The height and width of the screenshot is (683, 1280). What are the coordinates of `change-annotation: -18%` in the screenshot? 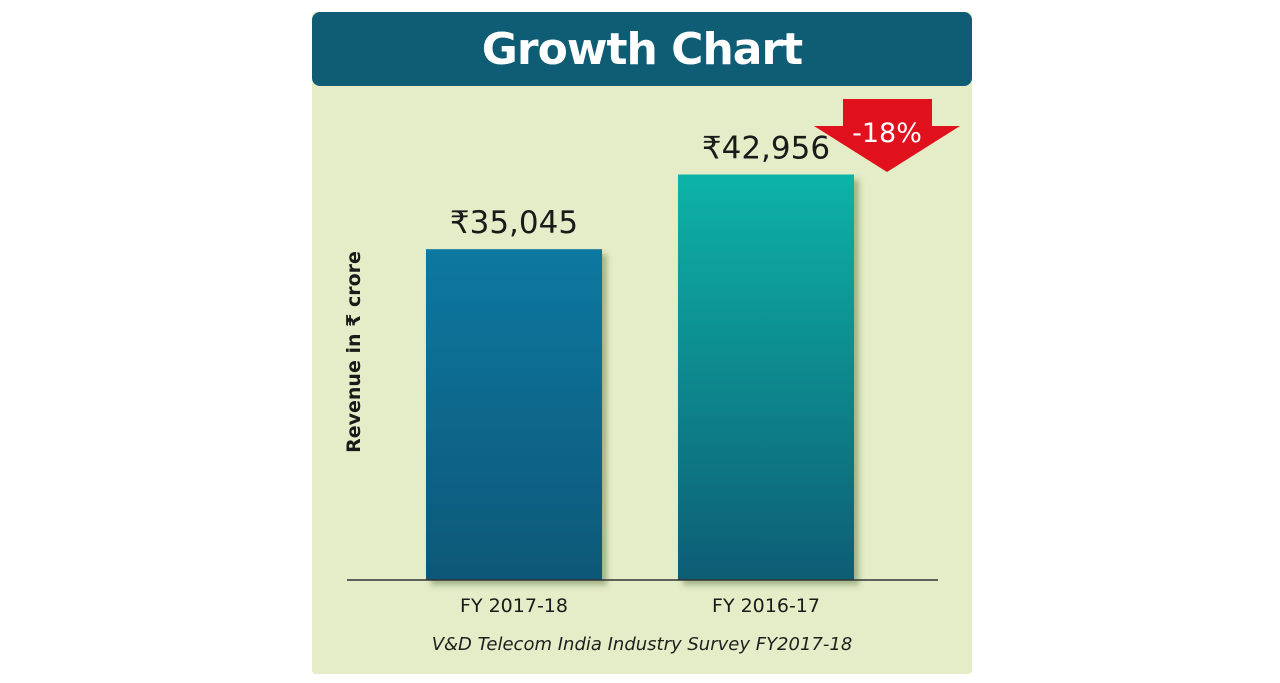 It's located at (887, 133).